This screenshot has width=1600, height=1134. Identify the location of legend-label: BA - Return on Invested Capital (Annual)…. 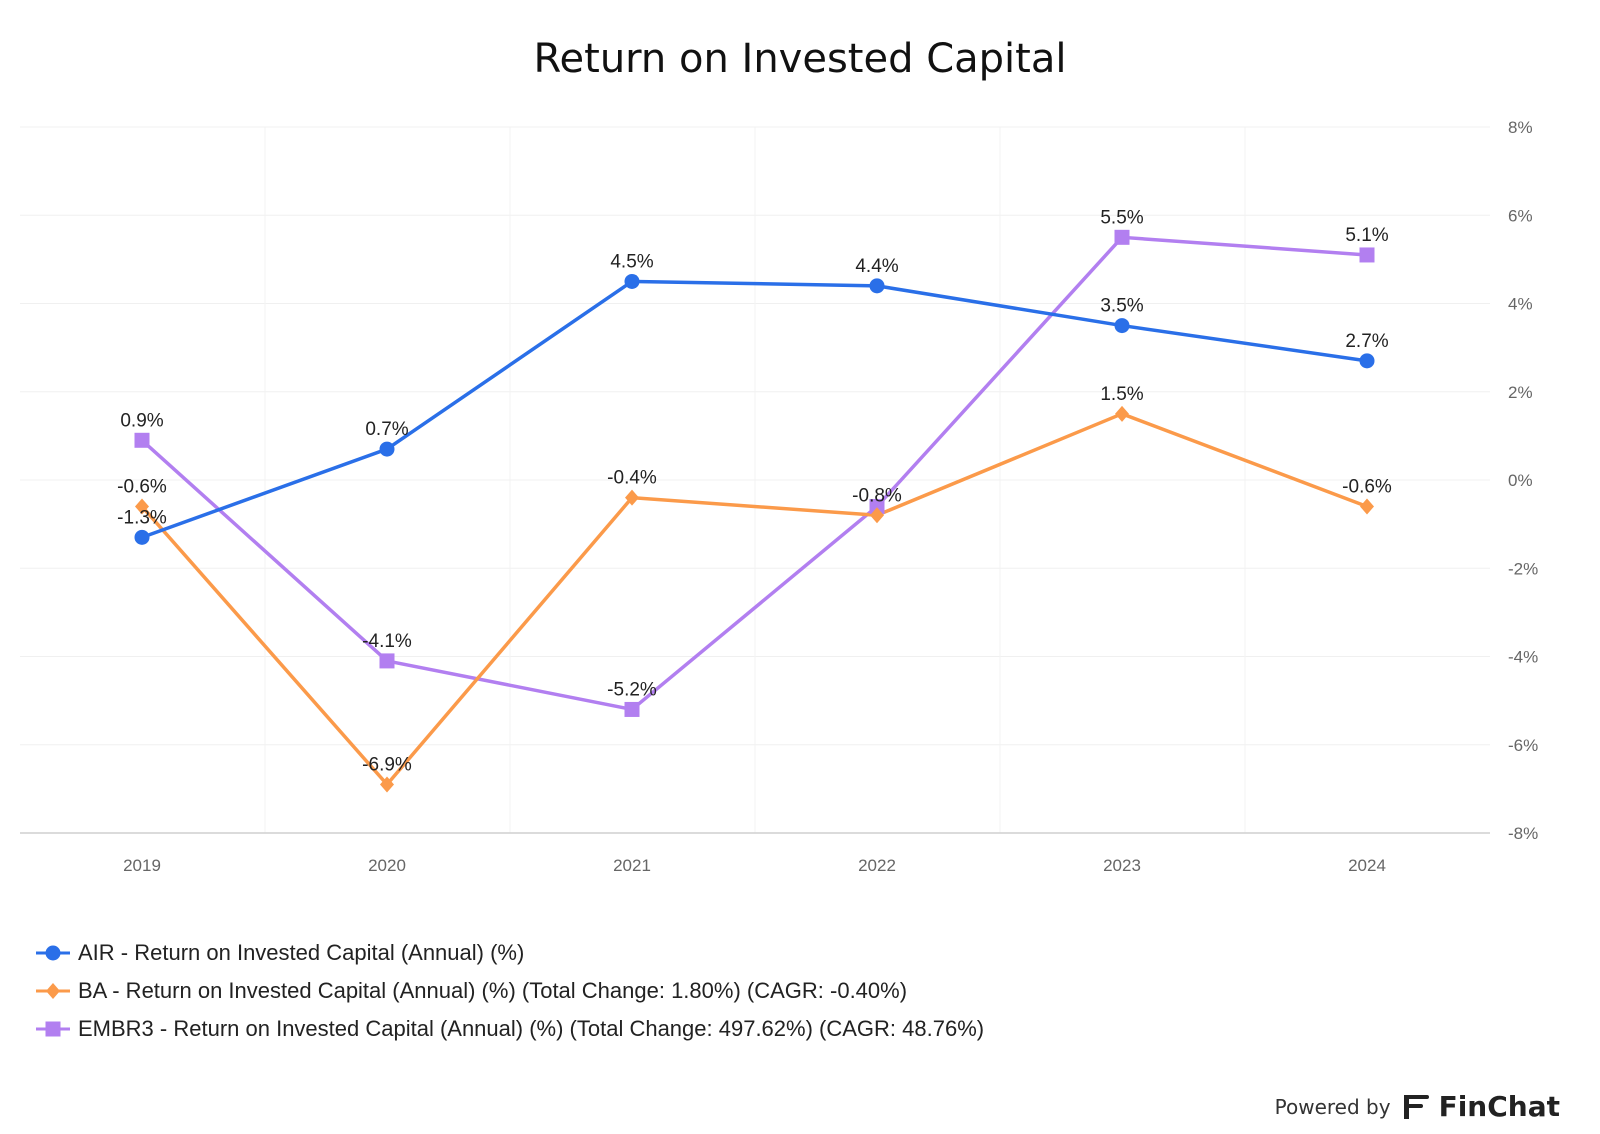
(493, 990).